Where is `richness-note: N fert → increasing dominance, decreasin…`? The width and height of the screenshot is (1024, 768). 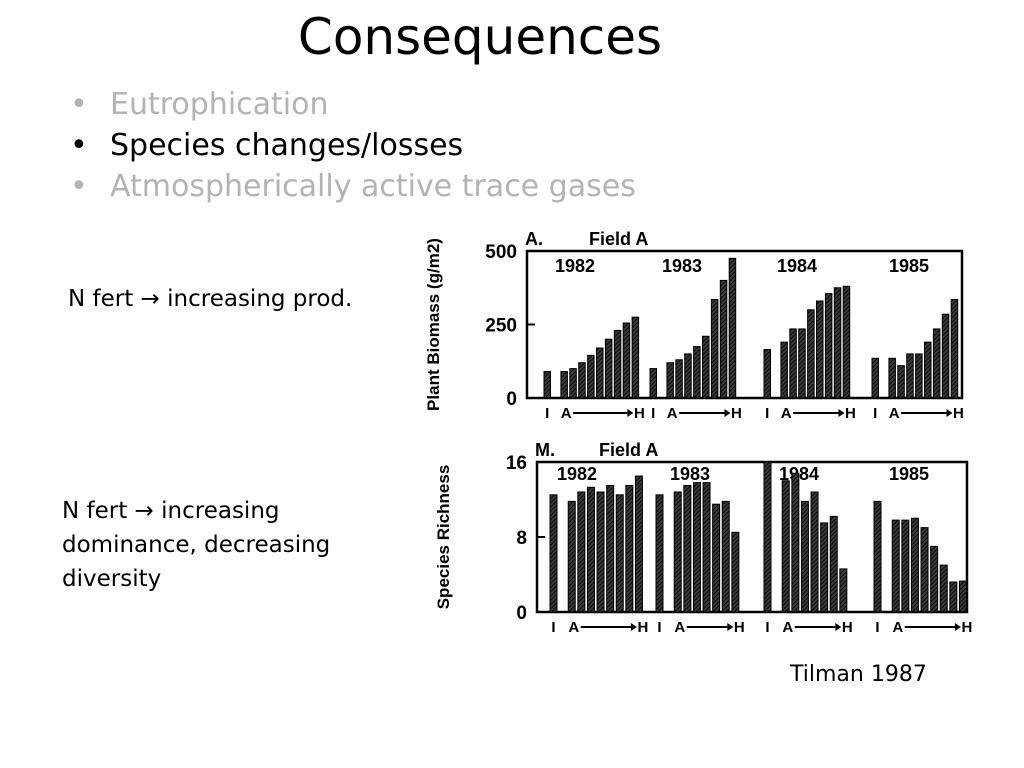 richness-note: N fert → increasing dominance, decreasin… is located at coordinates (196, 545).